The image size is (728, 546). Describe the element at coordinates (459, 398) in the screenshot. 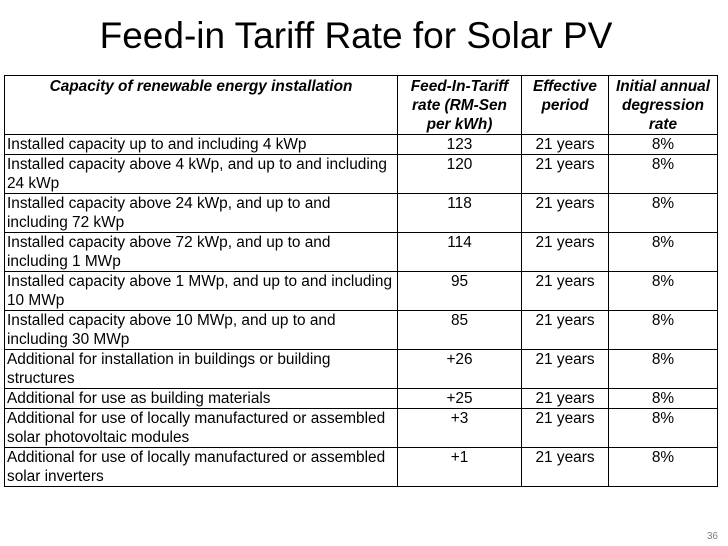

I see `cell-rate: +25` at that location.